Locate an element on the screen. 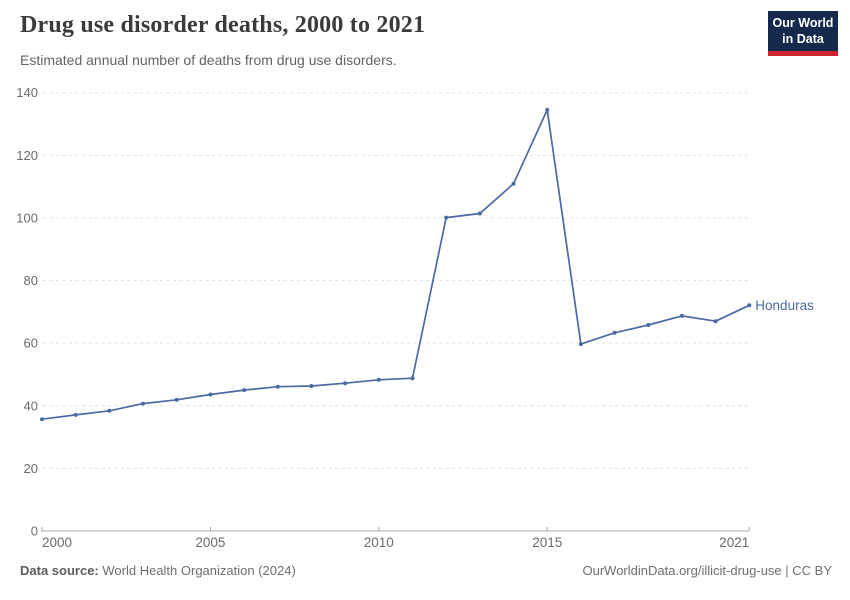 Image resolution: width=850 pixels, height=600 pixels. x-tick-label: 2010 is located at coordinates (379, 542).